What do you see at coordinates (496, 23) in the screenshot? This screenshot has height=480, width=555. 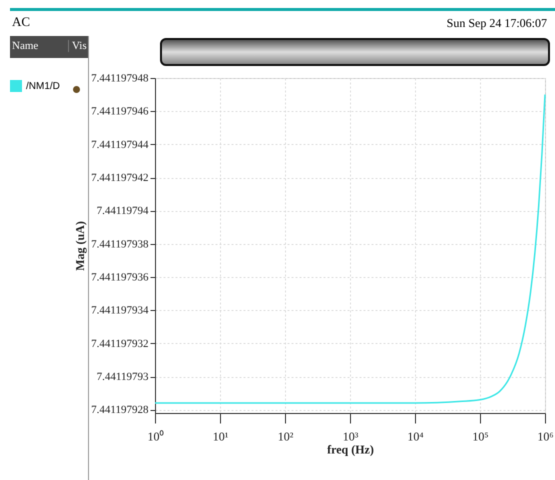 I see `text: Sun Sep 24 17:06:07` at bounding box center [496, 23].